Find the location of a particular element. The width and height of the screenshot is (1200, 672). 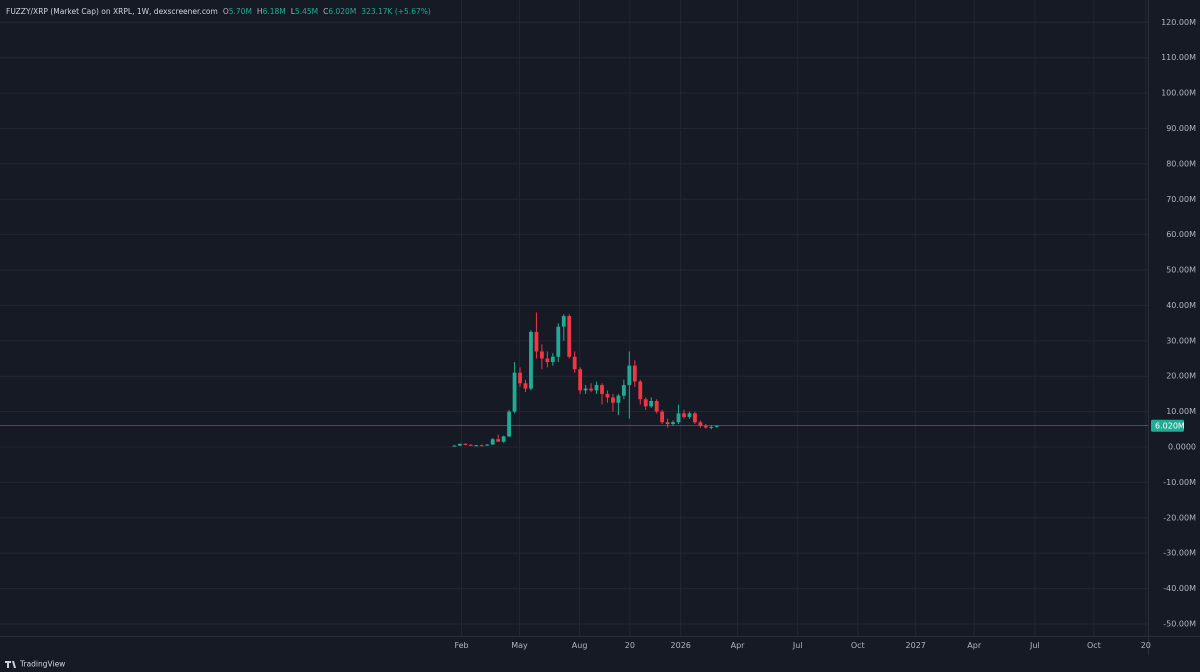

x-tick-label: 2027 is located at coordinates (916, 645).